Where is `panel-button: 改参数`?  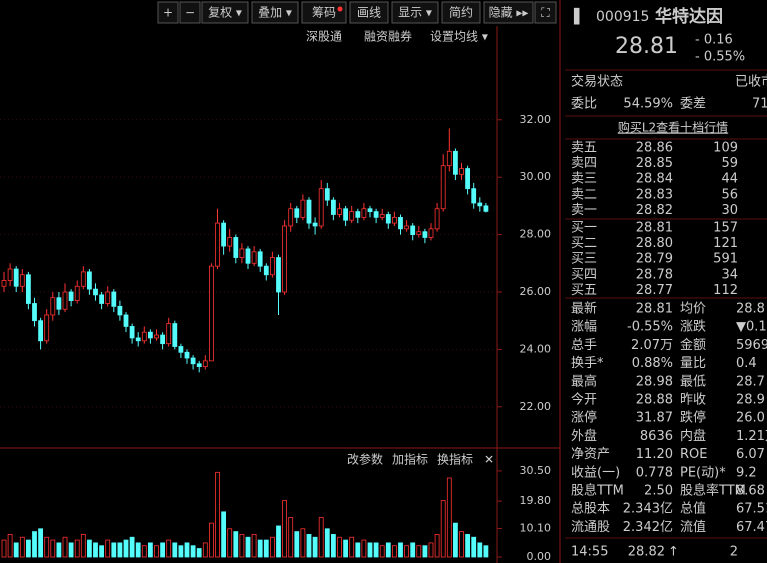 panel-button: 改参数 is located at coordinates (365, 459).